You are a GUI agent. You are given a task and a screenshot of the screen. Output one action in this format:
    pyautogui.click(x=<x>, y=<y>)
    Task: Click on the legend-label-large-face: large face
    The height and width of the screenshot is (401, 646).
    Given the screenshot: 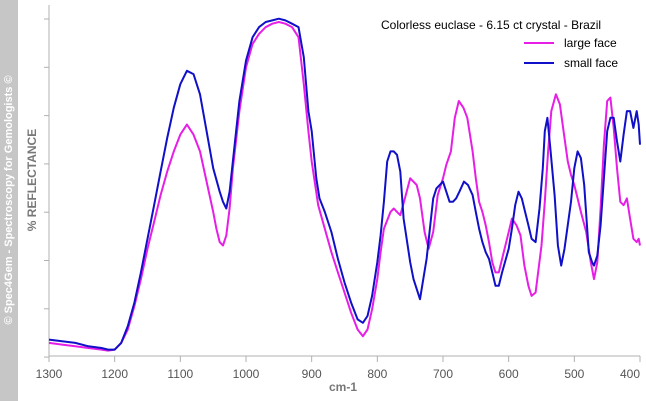 What is the action you would take?
    pyautogui.click(x=590, y=43)
    